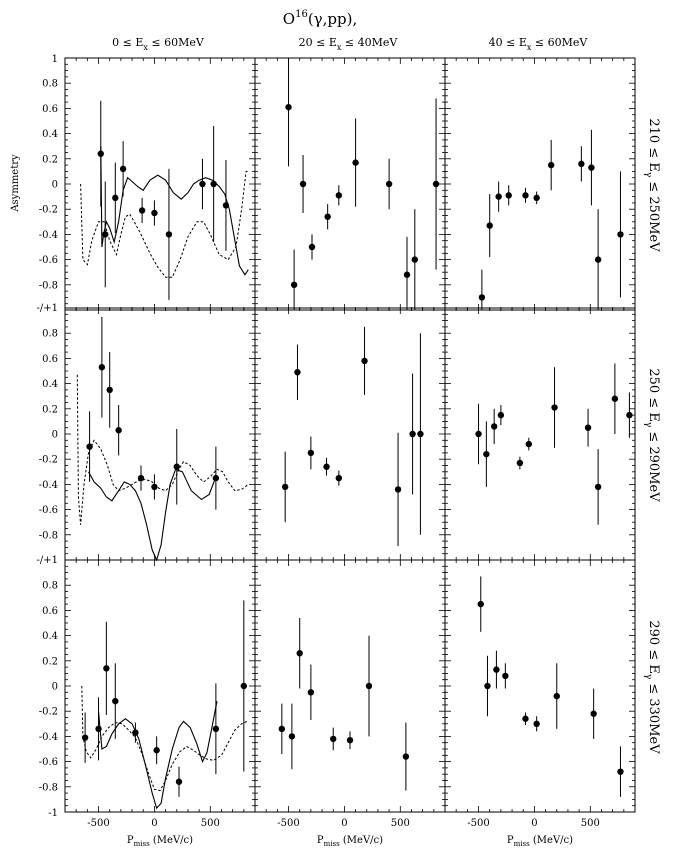 Image resolution: width=680 pixels, height=850 pixels. Describe the element at coordinates (50, 84) in the screenshot. I see `y-tick-label: 0.8` at that location.